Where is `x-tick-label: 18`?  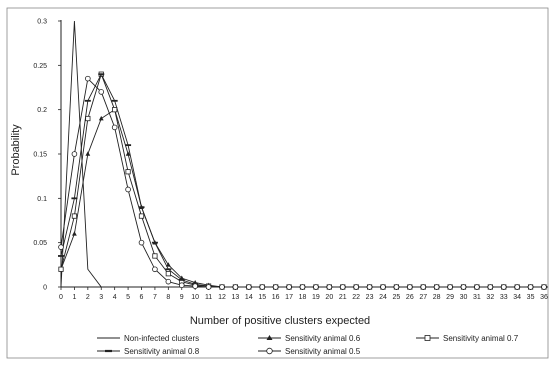 x-tick-label: 18 is located at coordinates (303, 297).